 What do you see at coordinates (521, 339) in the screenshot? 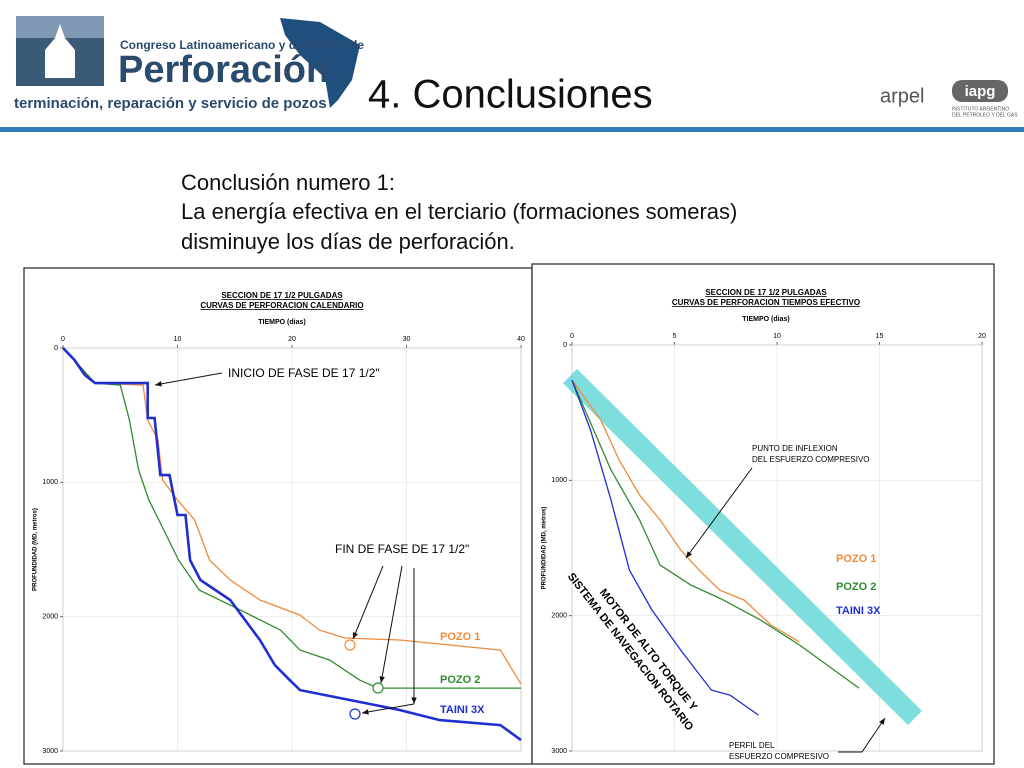
I see `x-tick-label: 40` at bounding box center [521, 339].